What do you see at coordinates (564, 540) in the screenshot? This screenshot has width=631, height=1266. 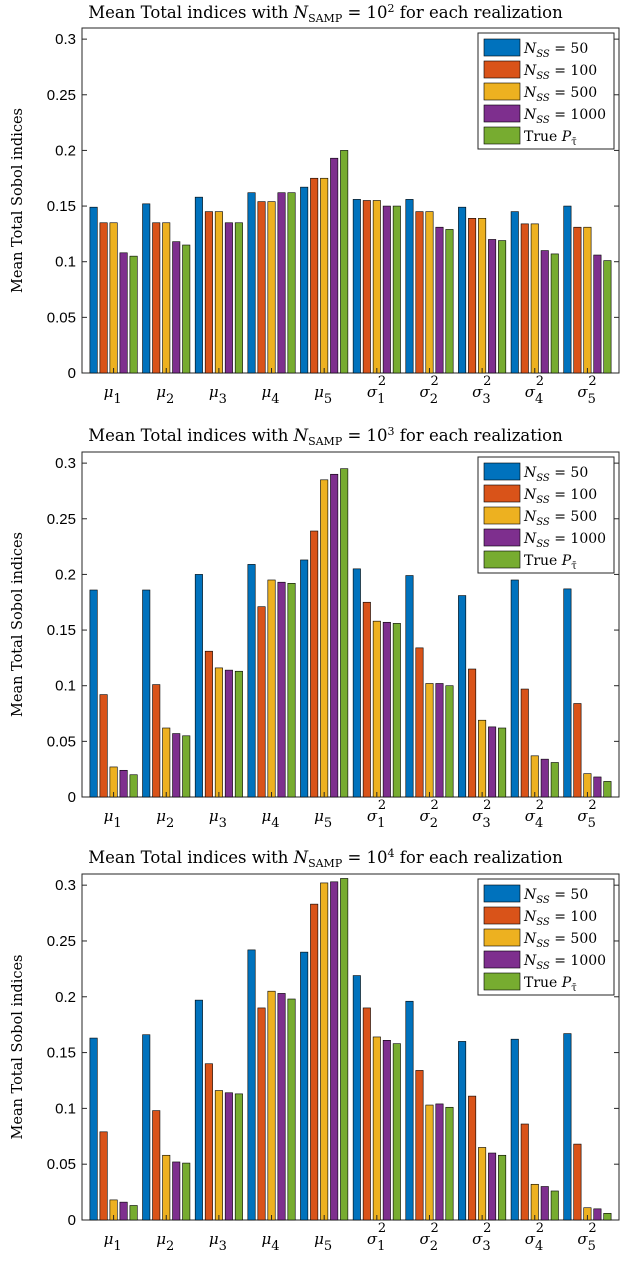 I see `legend-label-4: NSS = 1000` at bounding box center [564, 540].